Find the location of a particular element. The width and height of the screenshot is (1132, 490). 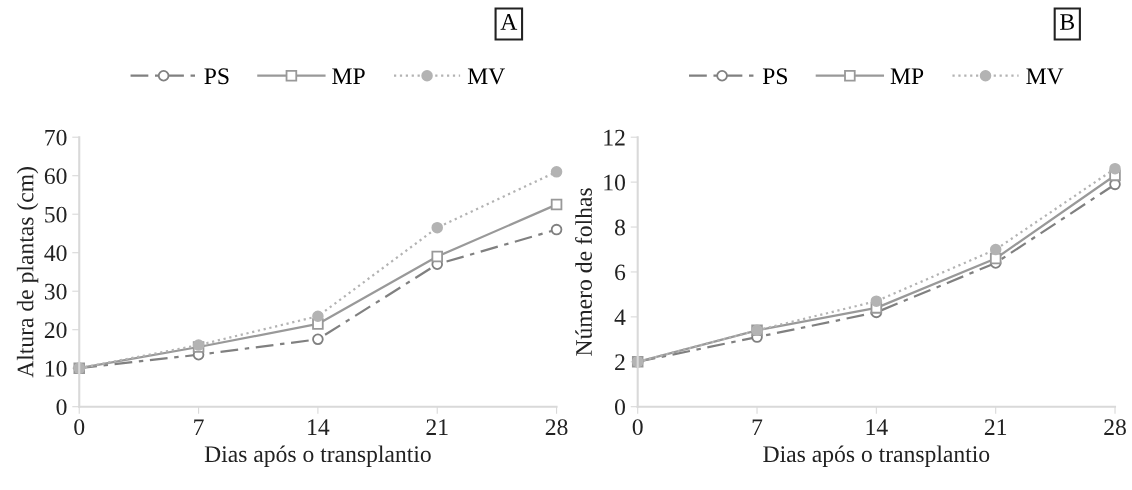

chart-title: A is located at coordinates (509, 22).